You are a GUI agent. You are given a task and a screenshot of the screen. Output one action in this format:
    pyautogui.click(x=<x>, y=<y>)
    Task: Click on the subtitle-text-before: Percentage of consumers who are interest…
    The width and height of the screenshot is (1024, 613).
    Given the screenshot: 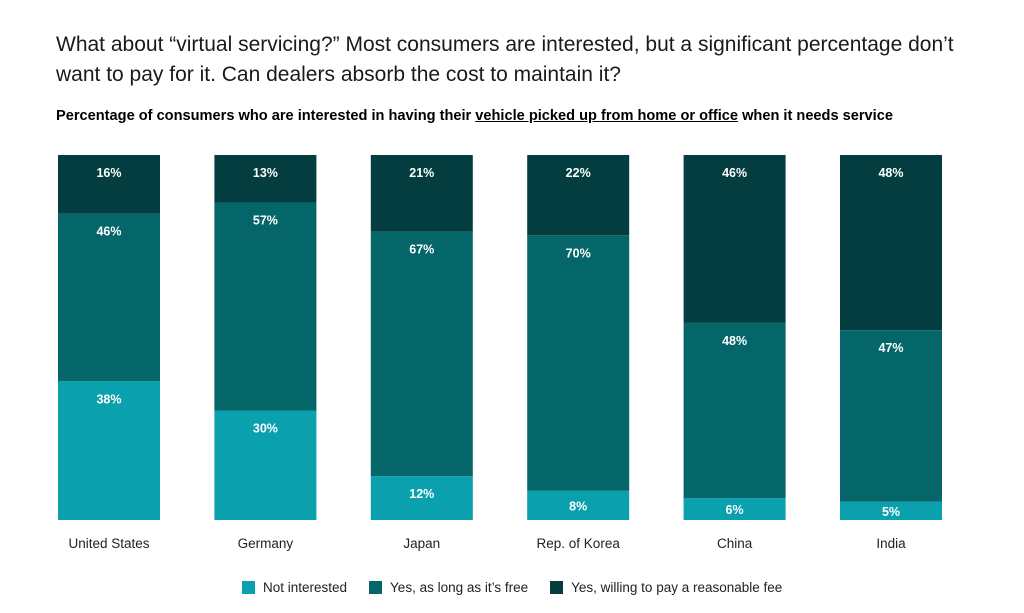 What is the action you would take?
    pyautogui.click(x=266, y=116)
    